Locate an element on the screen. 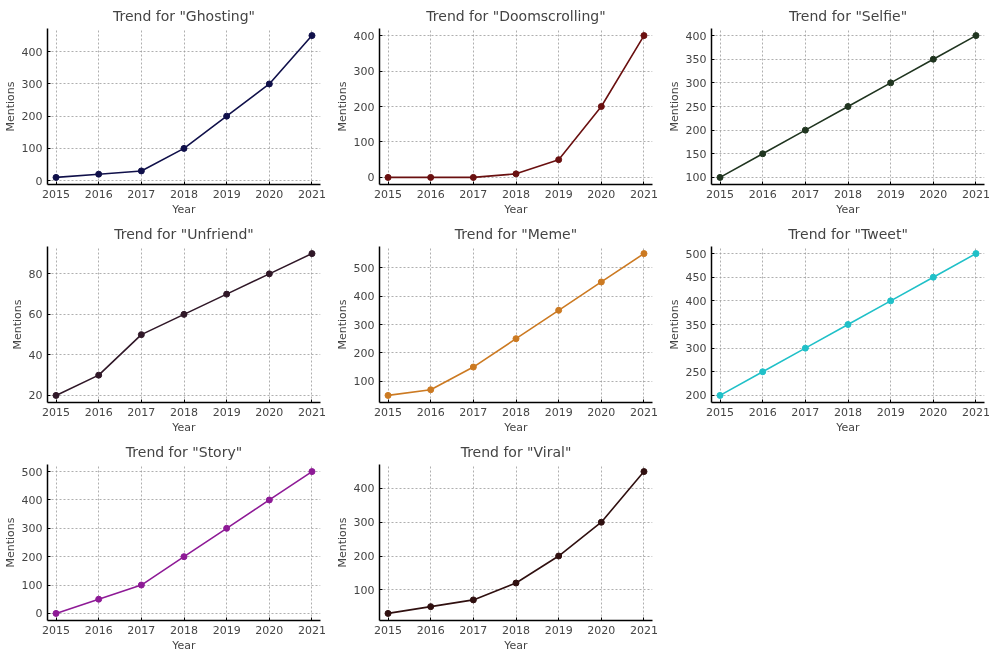  chart-title: Trend for "Selfie" is located at coordinates (847, 15).